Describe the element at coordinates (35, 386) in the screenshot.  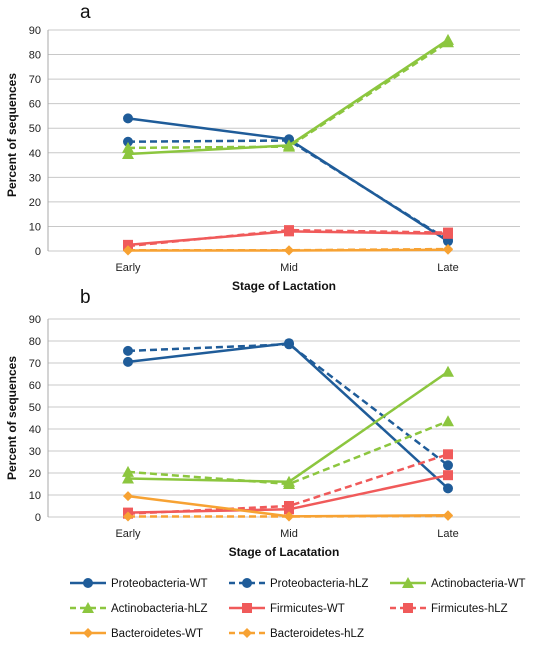
I see `panel-b-y-tick-60: 60` at that location.